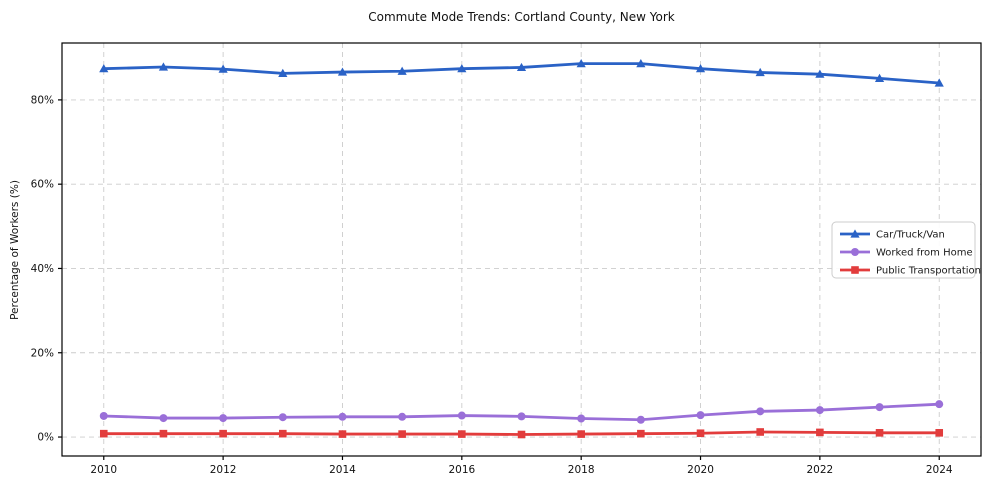 The height and width of the screenshot is (490, 990). What do you see at coordinates (342, 470) in the screenshot?
I see `x-tick-label-2014: 2014` at bounding box center [342, 470].